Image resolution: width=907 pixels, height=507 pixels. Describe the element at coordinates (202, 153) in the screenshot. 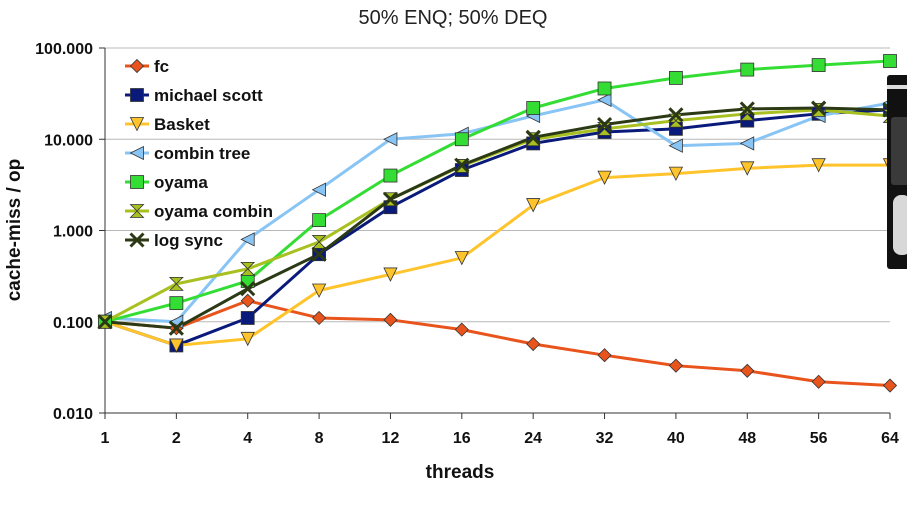

I see `legend-label: combin tree` at that location.